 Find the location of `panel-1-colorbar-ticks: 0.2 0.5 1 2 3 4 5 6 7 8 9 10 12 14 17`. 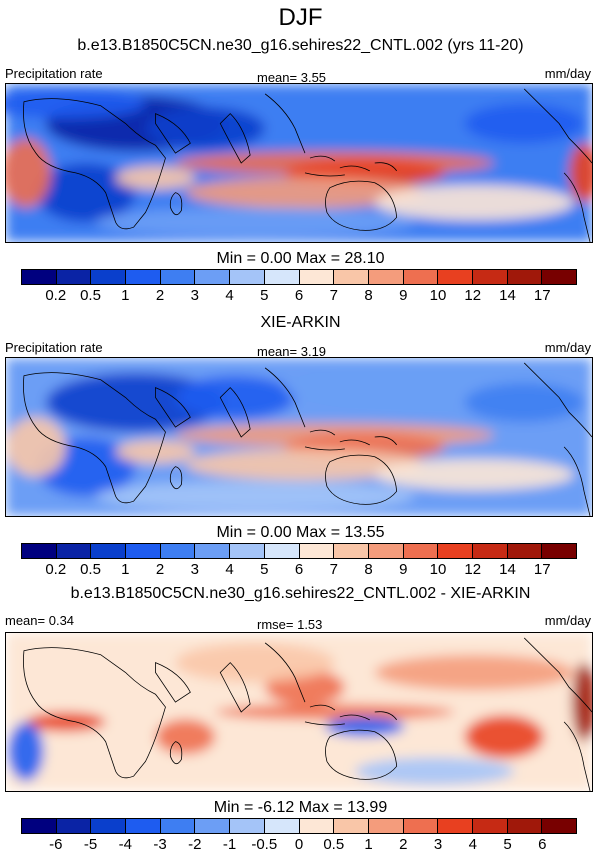

panel-1-colorbar-ticks: 0.2 0.5 1 2 3 4 5 6 7 8 9 10 12 14 17 is located at coordinates (299, 296).